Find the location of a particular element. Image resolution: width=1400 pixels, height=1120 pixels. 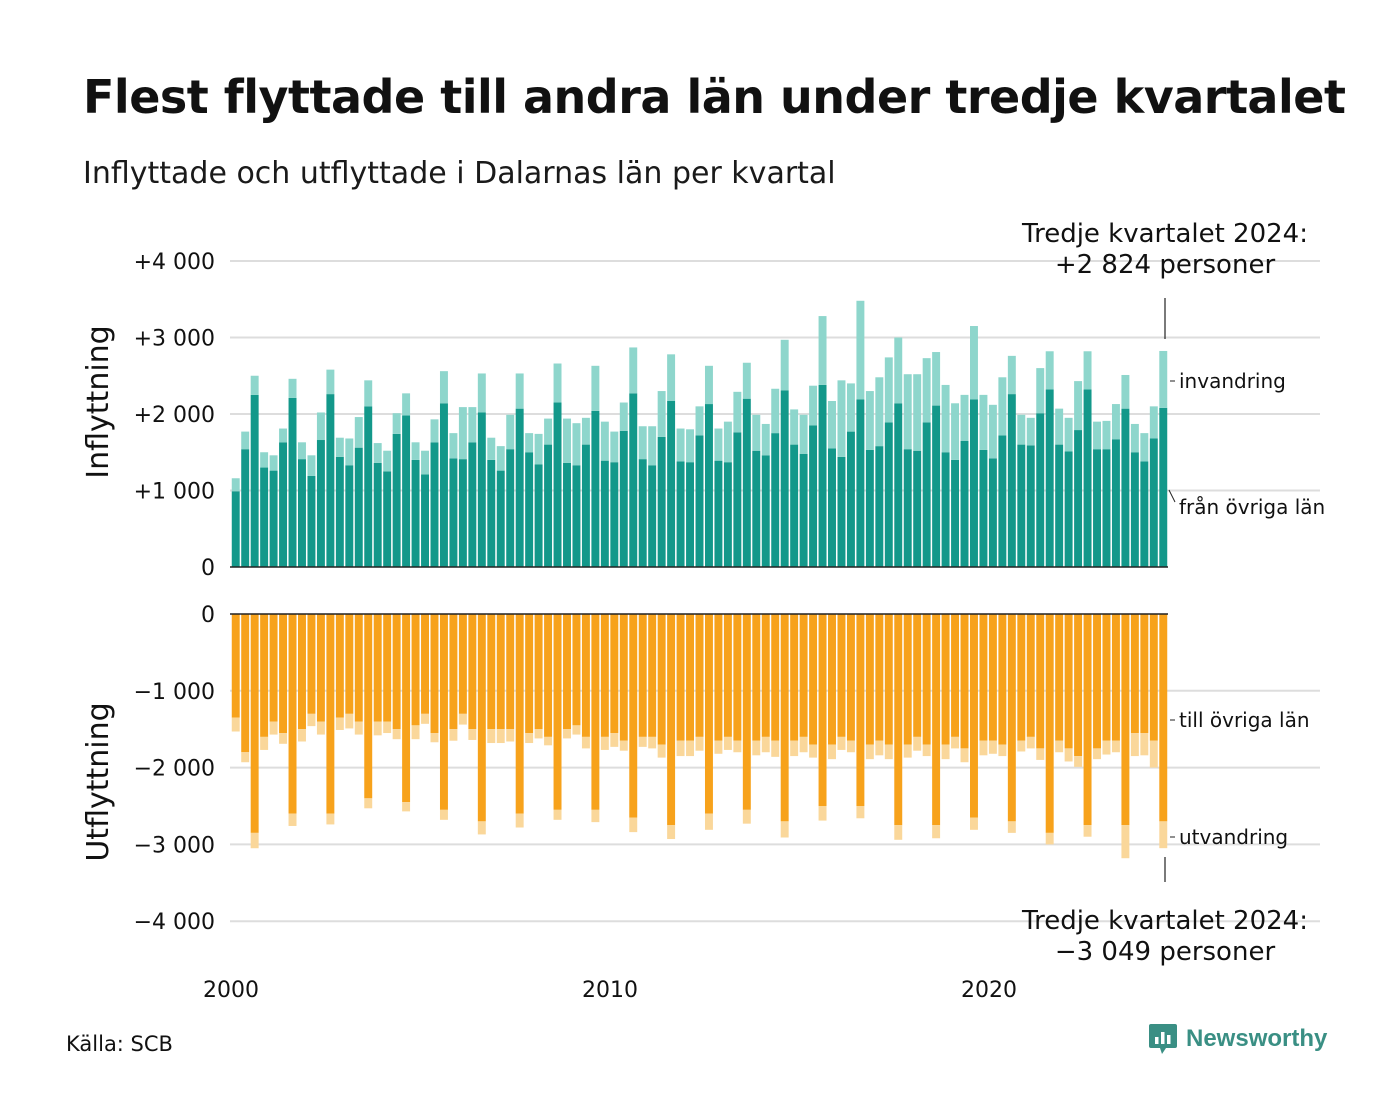

y-tick-label-top: +1 000 is located at coordinates (174, 492).